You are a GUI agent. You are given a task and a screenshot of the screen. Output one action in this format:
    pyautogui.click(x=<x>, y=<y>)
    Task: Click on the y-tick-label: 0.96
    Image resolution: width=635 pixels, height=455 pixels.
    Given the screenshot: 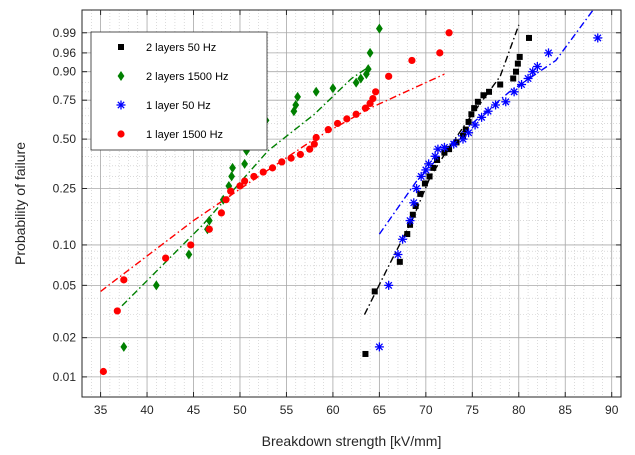 What is the action you would take?
    pyautogui.click(x=65, y=53)
    